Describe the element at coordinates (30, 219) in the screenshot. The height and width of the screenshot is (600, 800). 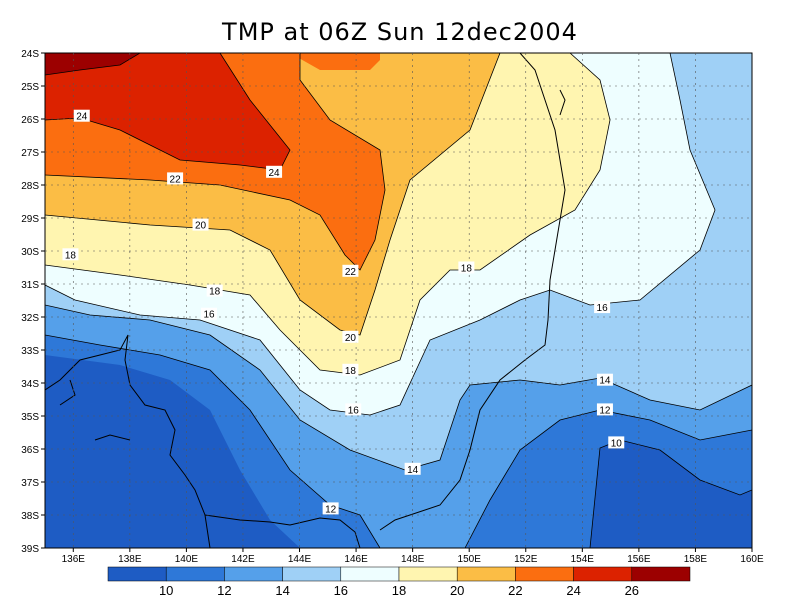
I see `lat-tick-label: 29S` at that location.